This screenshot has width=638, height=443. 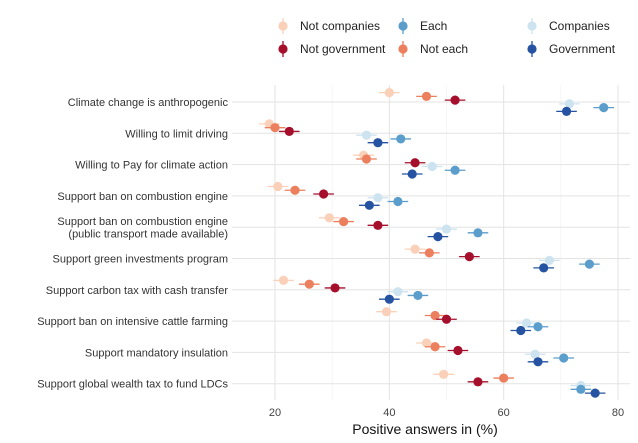 I want to click on y-axis-label: Support ban on intensive cattle farming, so click(x=132, y=322).